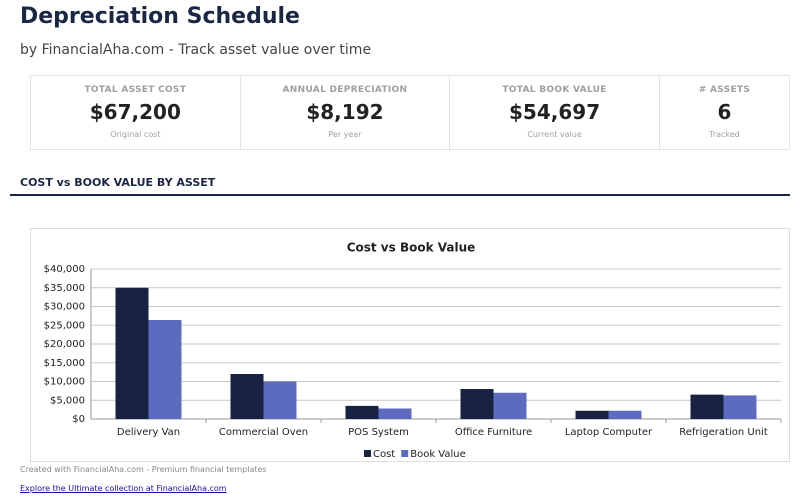 This screenshot has width=800, height=502. Describe the element at coordinates (78, 419) in the screenshot. I see `y-tick-label: $0` at that location.